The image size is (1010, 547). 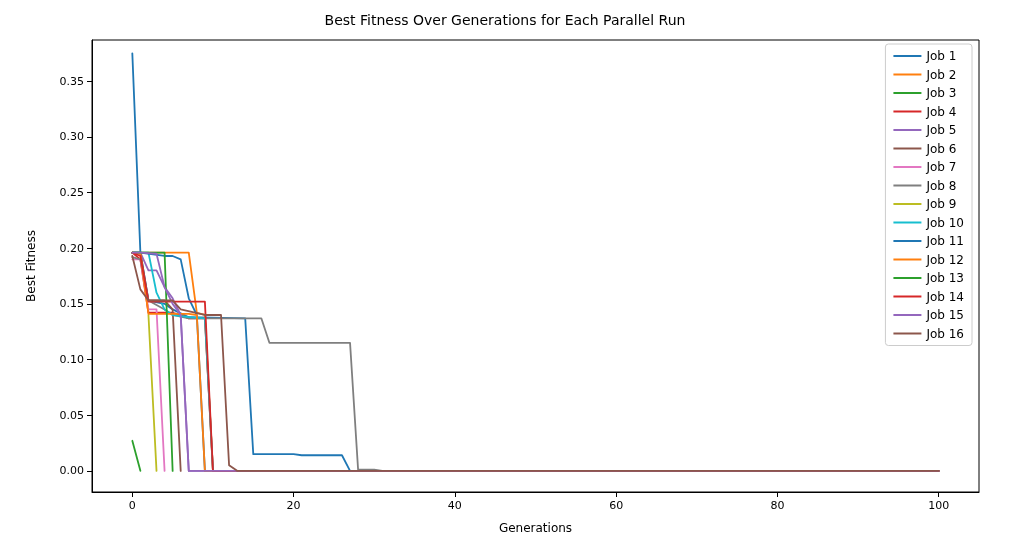 What do you see at coordinates (71, 360) in the screenshot?
I see `y-tick-label: 0.10` at bounding box center [71, 360].